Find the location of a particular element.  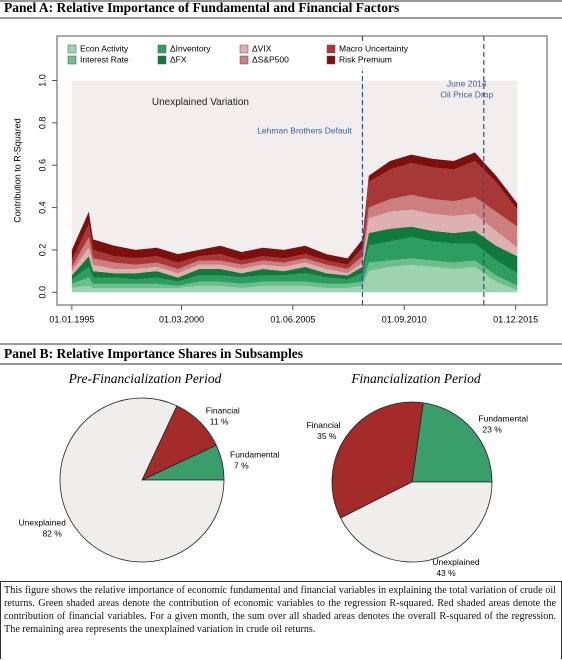

pie-value: 43 % is located at coordinates (446, 573).